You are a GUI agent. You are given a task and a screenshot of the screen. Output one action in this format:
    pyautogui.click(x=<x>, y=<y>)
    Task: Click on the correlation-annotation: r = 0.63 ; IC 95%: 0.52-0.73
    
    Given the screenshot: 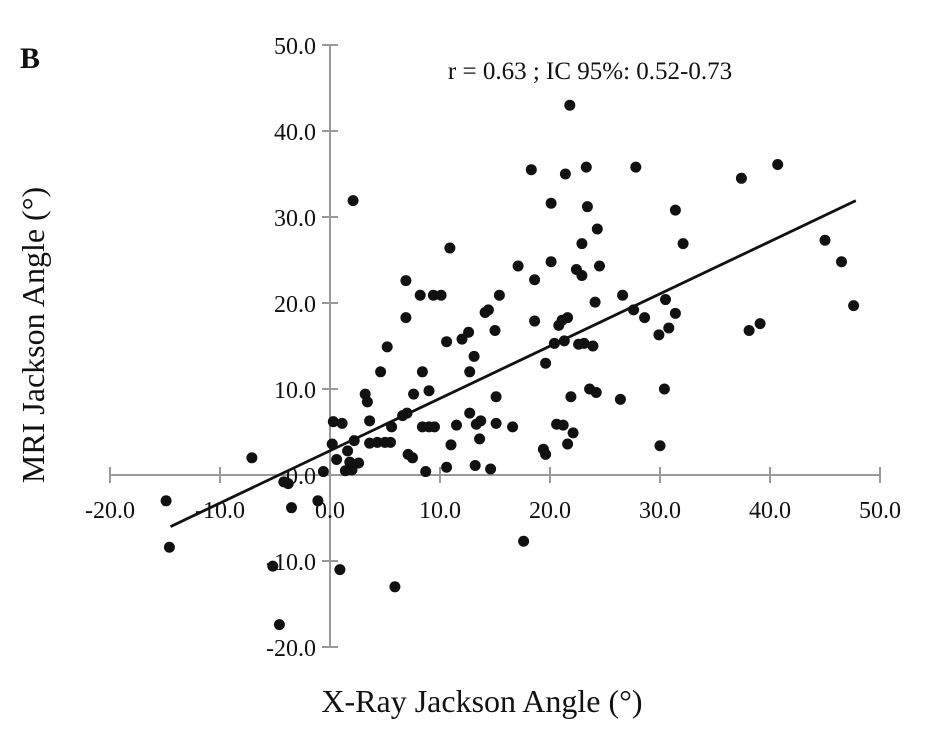 What is the action you would take?
    pyautogui.click(x=590, y=71)
    